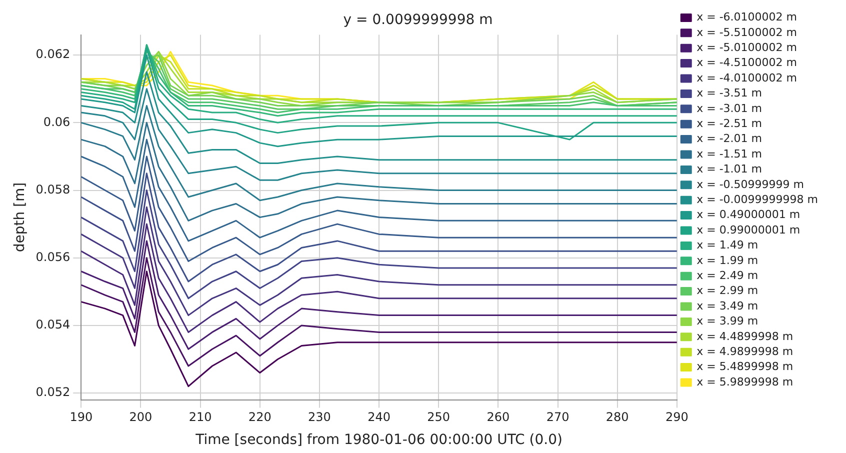  Describe the element at coordinates (747, 32) in the screenshot. I see `legend-label: x = -5.5100002 m` at that location.